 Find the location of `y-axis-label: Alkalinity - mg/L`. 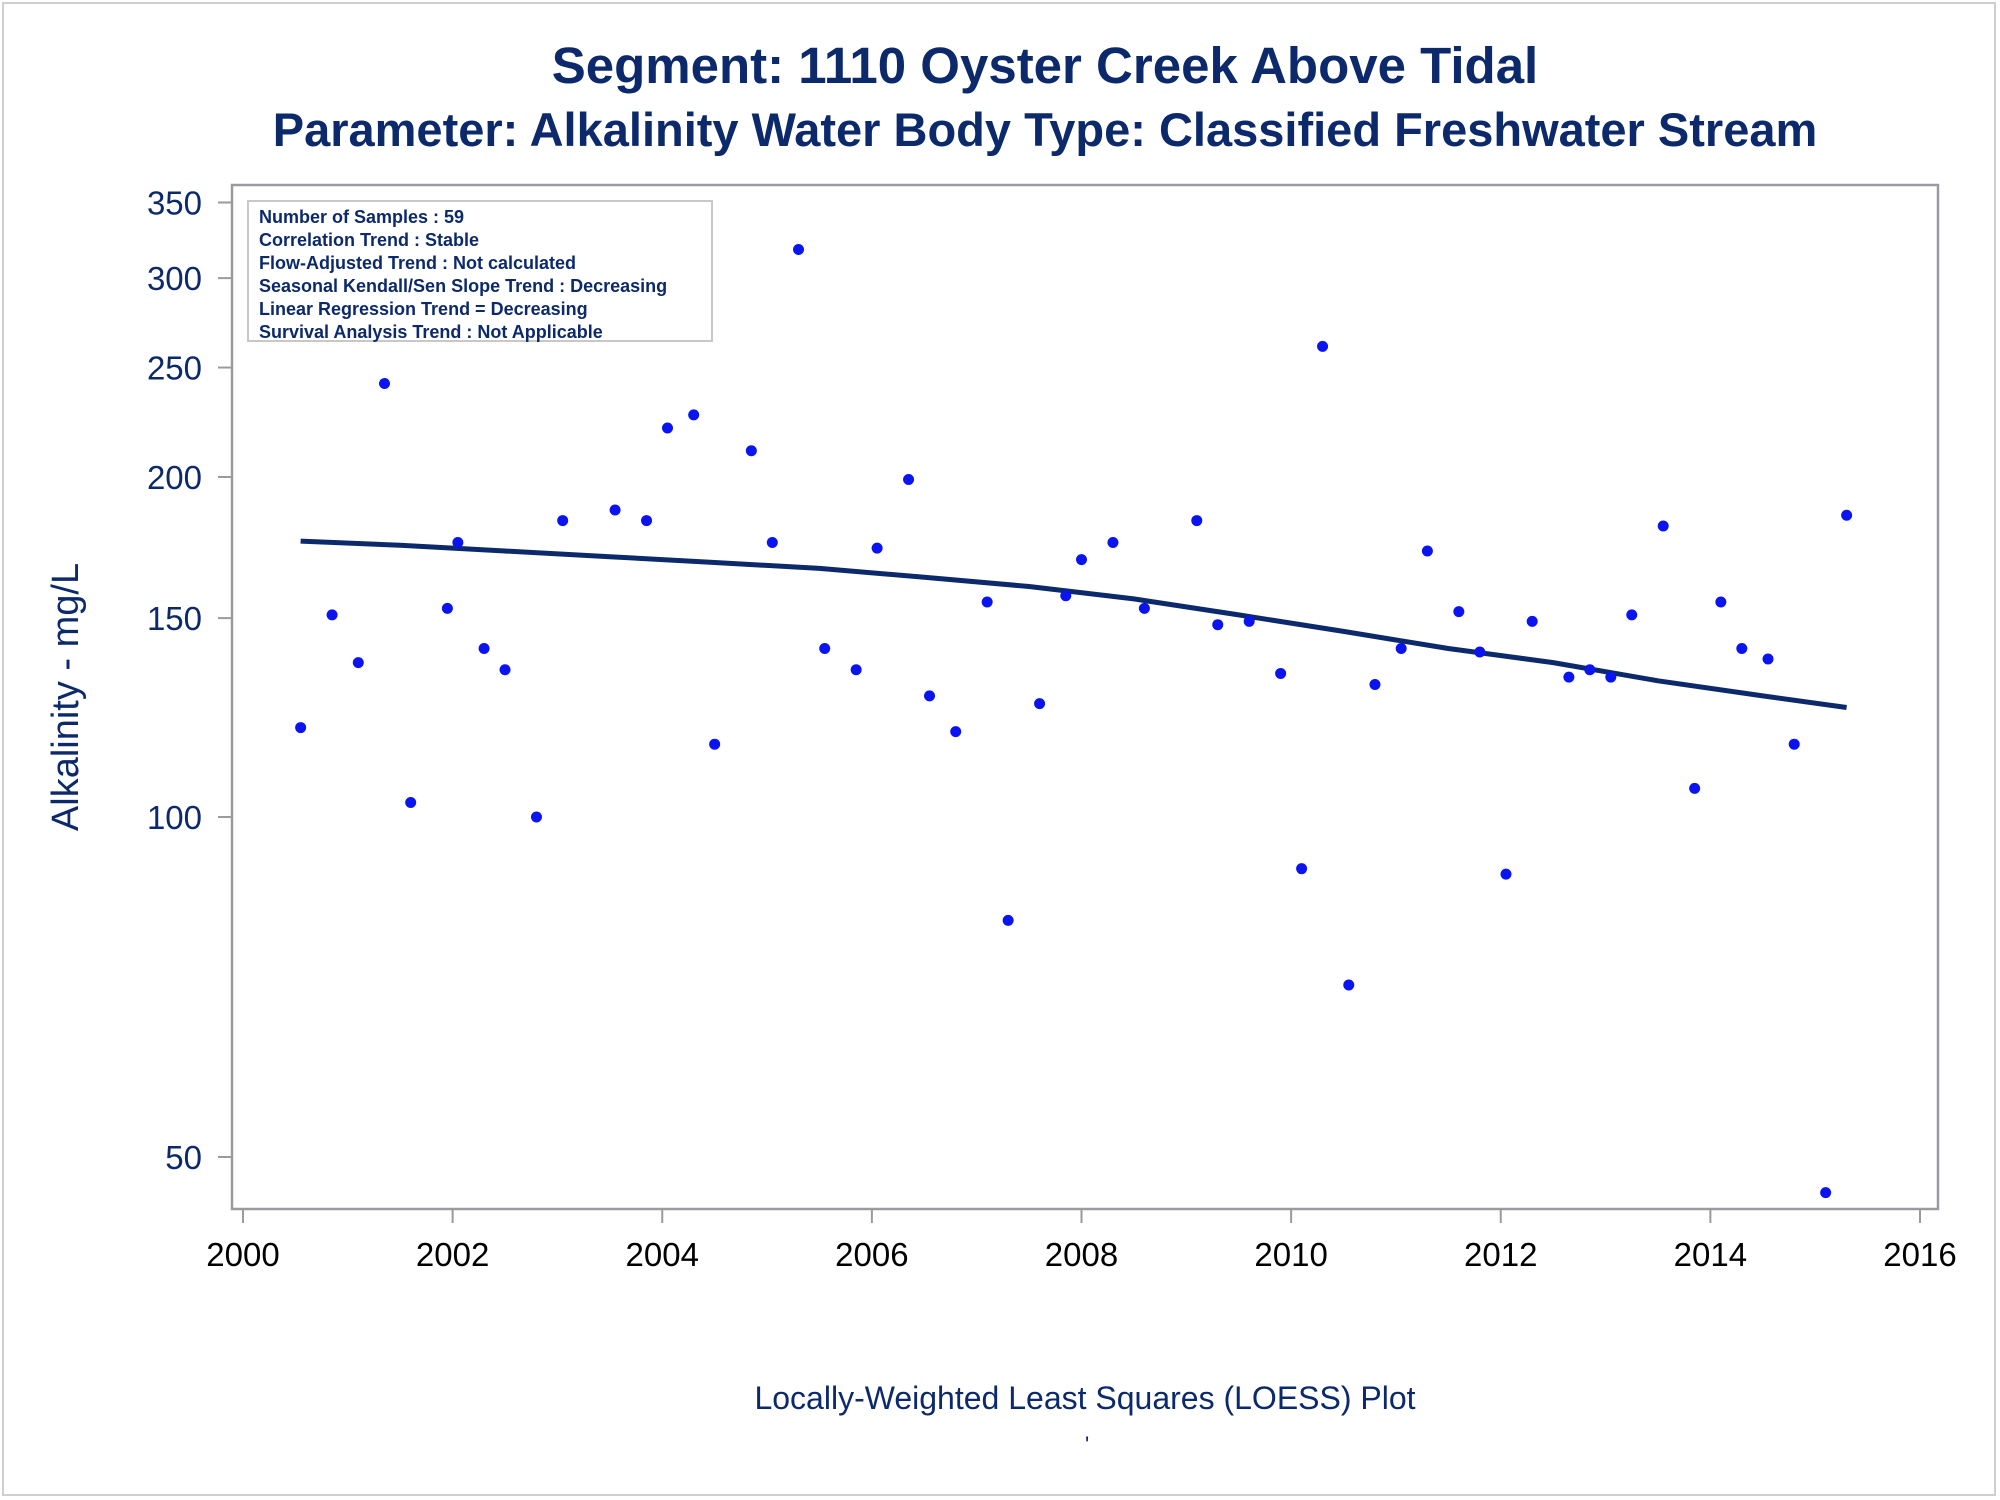

y-axis-label: Alkalinity - mg/L is located at coordinates (66, 697).